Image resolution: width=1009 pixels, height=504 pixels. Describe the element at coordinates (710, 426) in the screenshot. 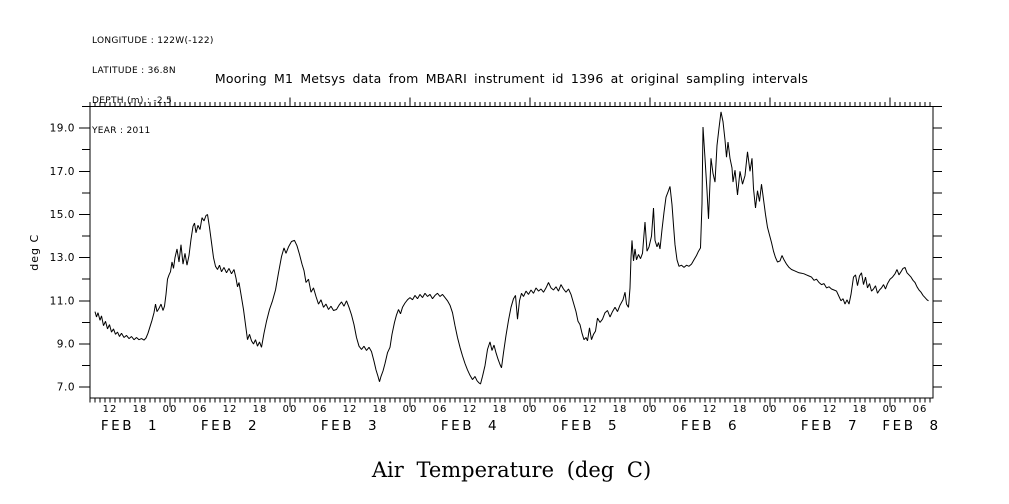

I see `day-tick-label: FEB 6` at that location.